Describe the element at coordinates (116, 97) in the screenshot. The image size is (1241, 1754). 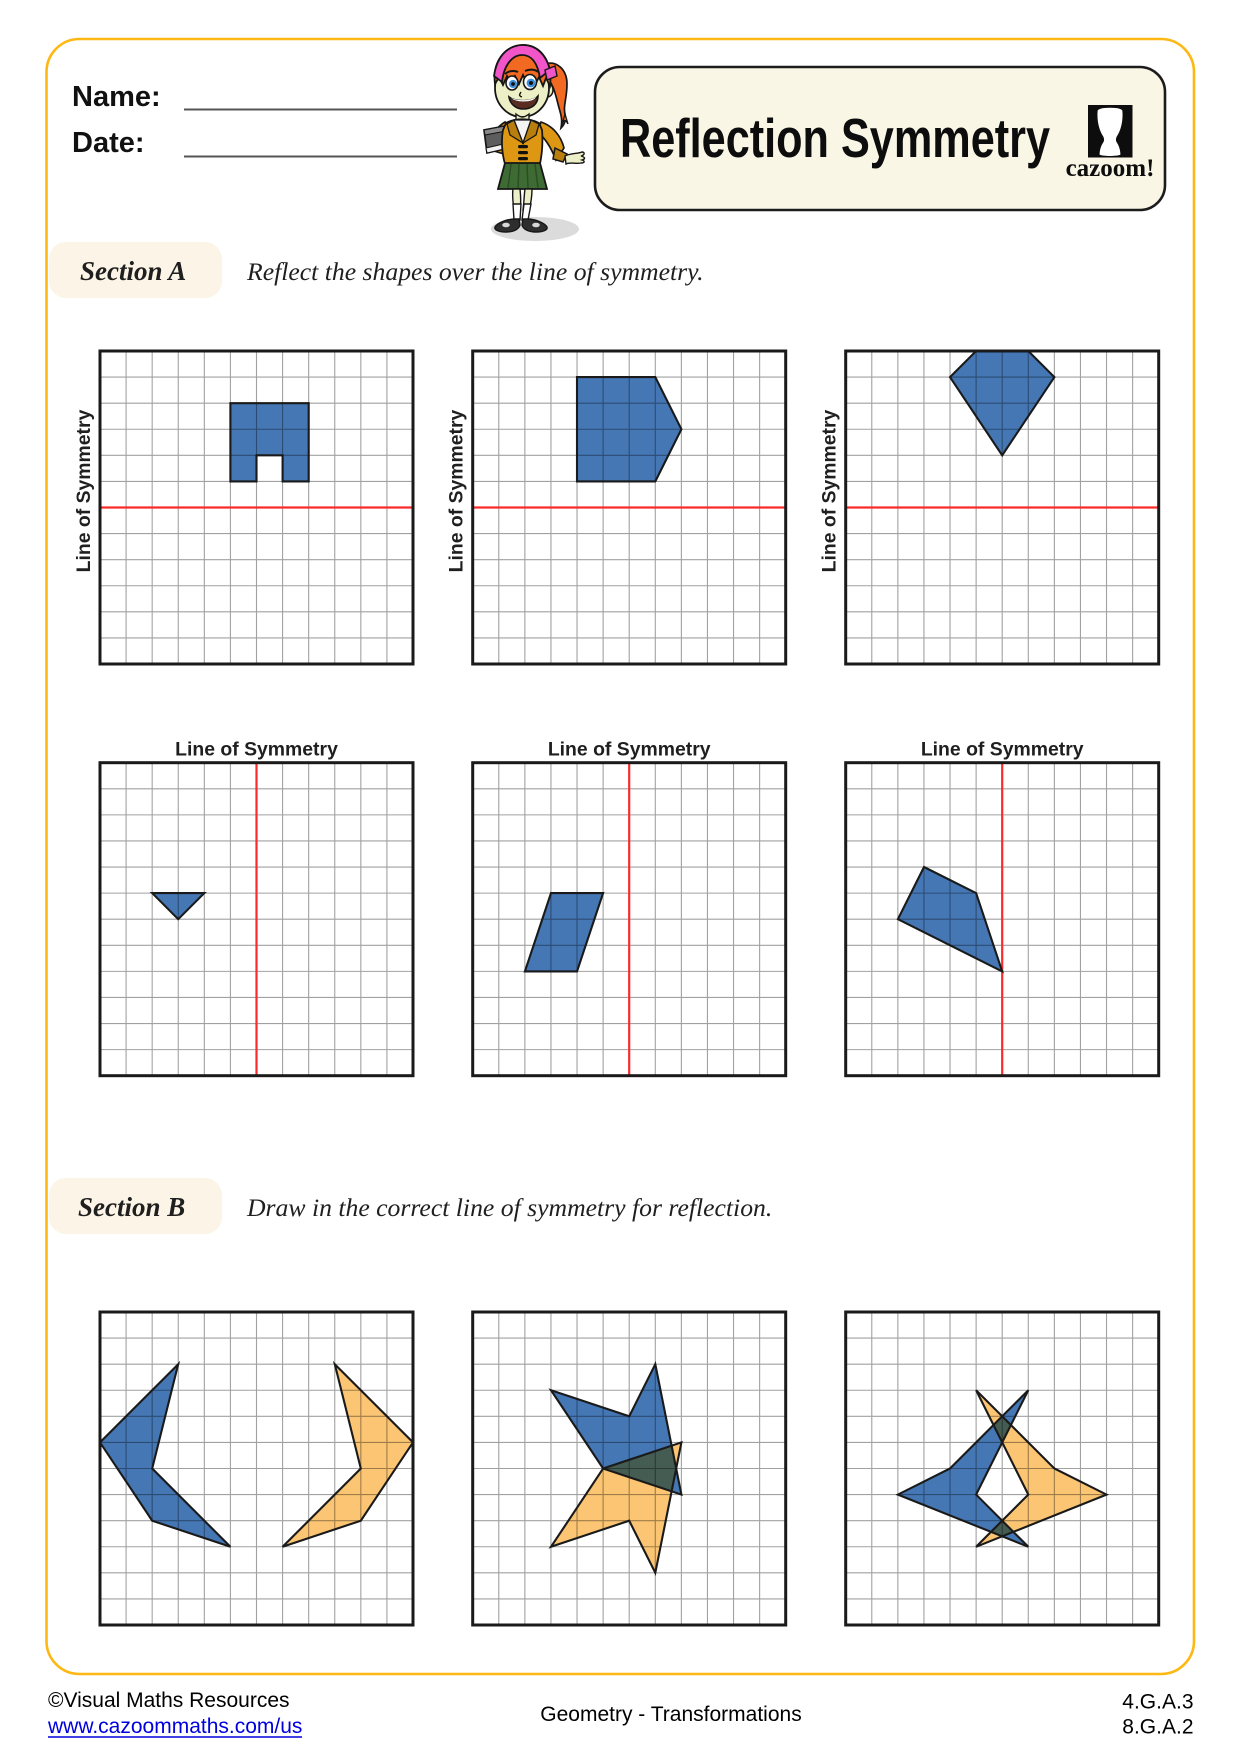
I see `svg-text: Name:` at that location.